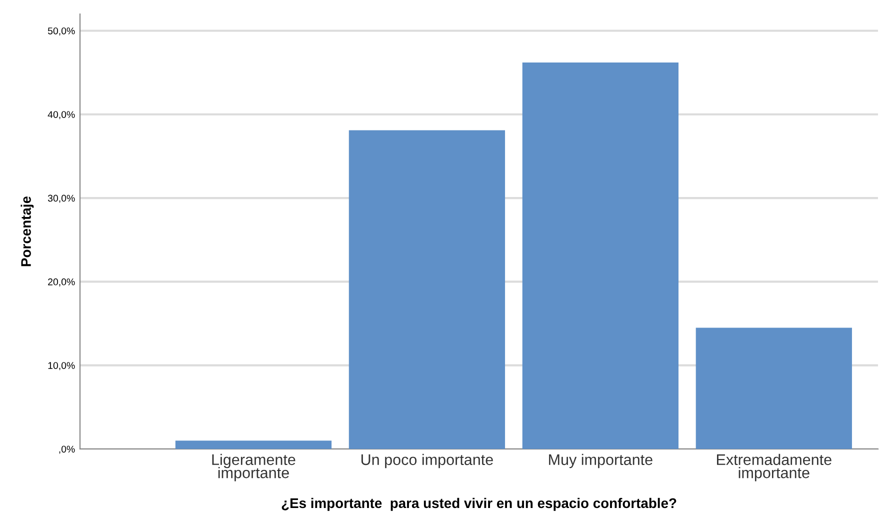  Describe the element at coordinates (61, 115) in the screenshot. I see `y-tick-label: 40,0%` at that location.